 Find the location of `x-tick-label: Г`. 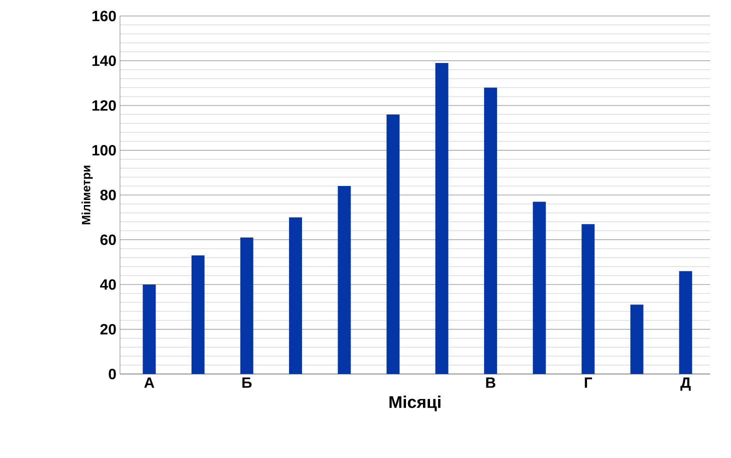

x-tick-label: Г is located at coordinates (588, 383).